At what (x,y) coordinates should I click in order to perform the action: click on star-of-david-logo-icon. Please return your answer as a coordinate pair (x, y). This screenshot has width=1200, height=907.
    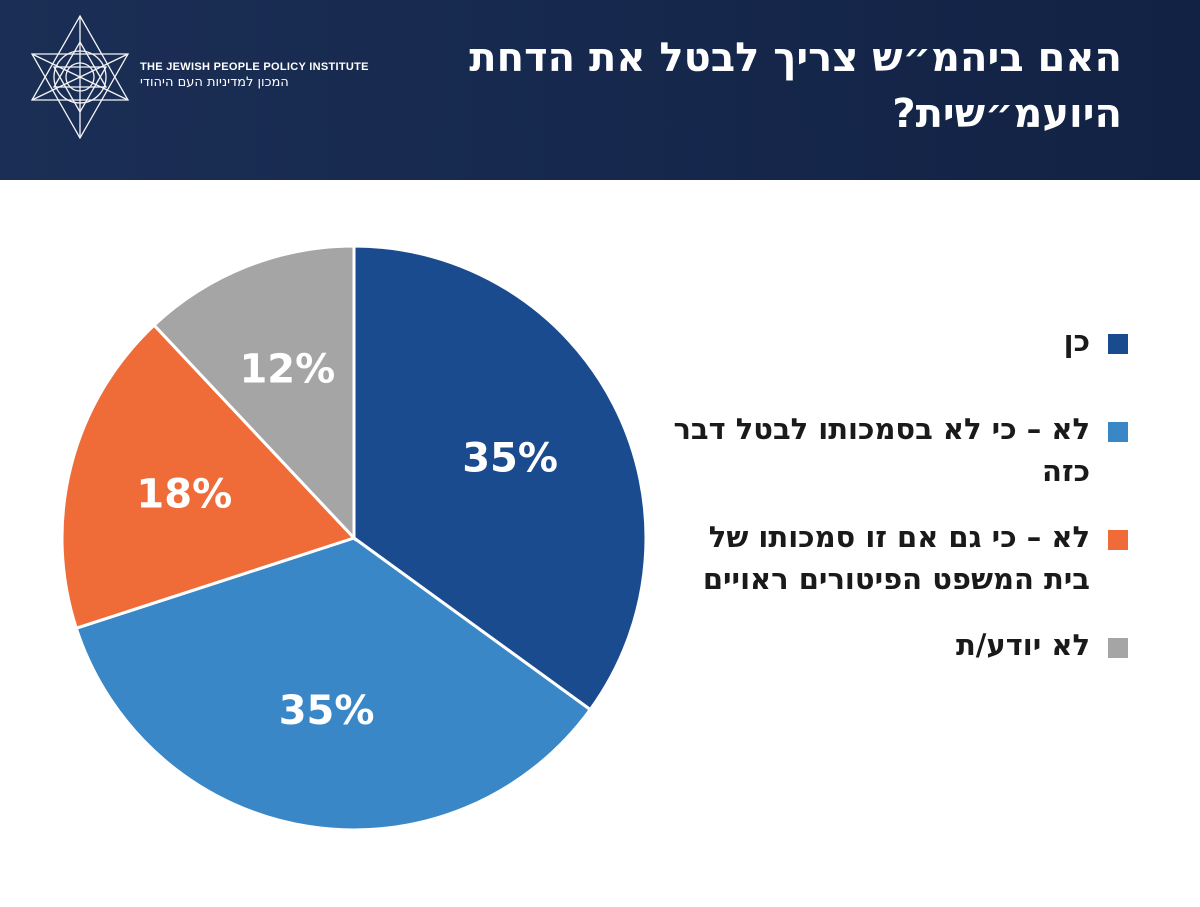
    Looking at the image, I should click on (80, 77).